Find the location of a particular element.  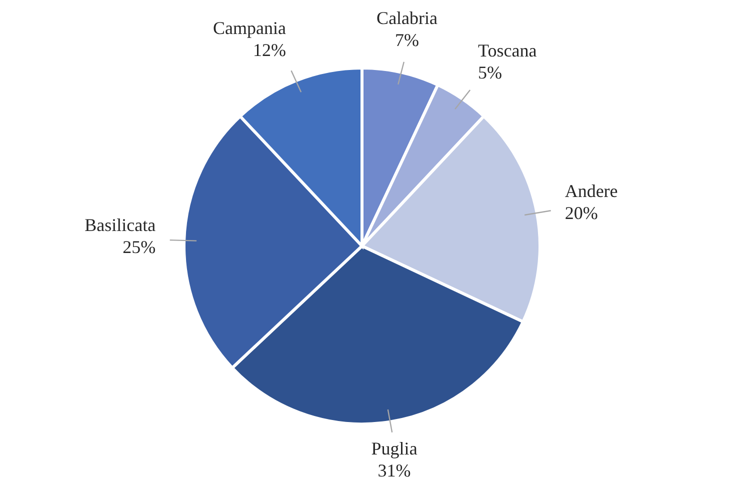

slice-label: Calabria is located at coordinates (407, 18).